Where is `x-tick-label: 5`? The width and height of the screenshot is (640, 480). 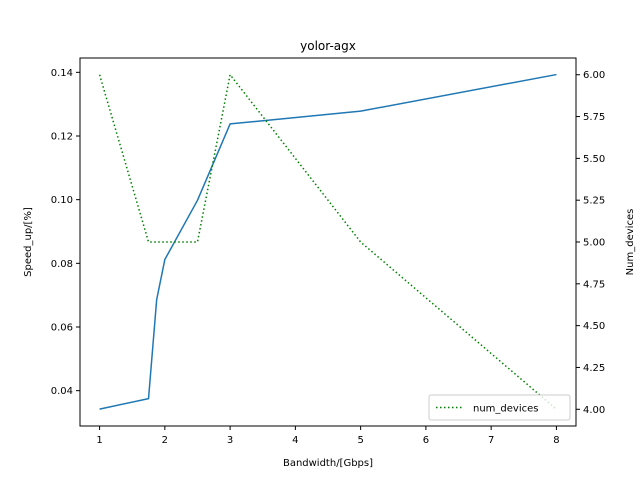
x-tick-label: 5 is located at coordinates (360, 440).